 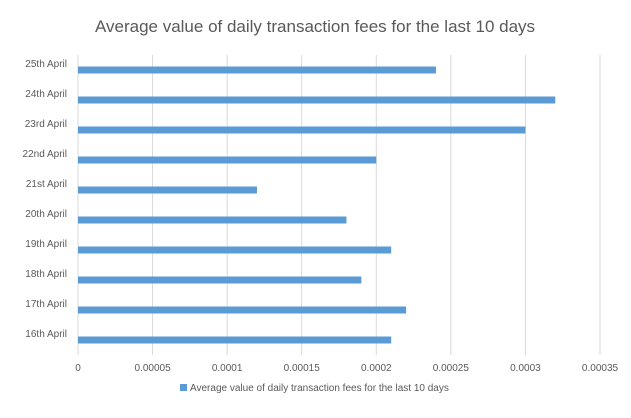 I want to click on x-tick-label: 0.00035, so click(x=600, y=368).